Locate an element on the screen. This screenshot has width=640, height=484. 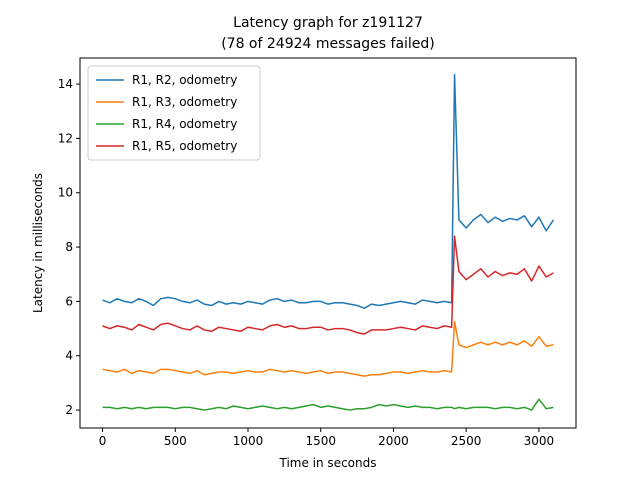
x-tick-label: 2500 is located at coordinates (466, 441).